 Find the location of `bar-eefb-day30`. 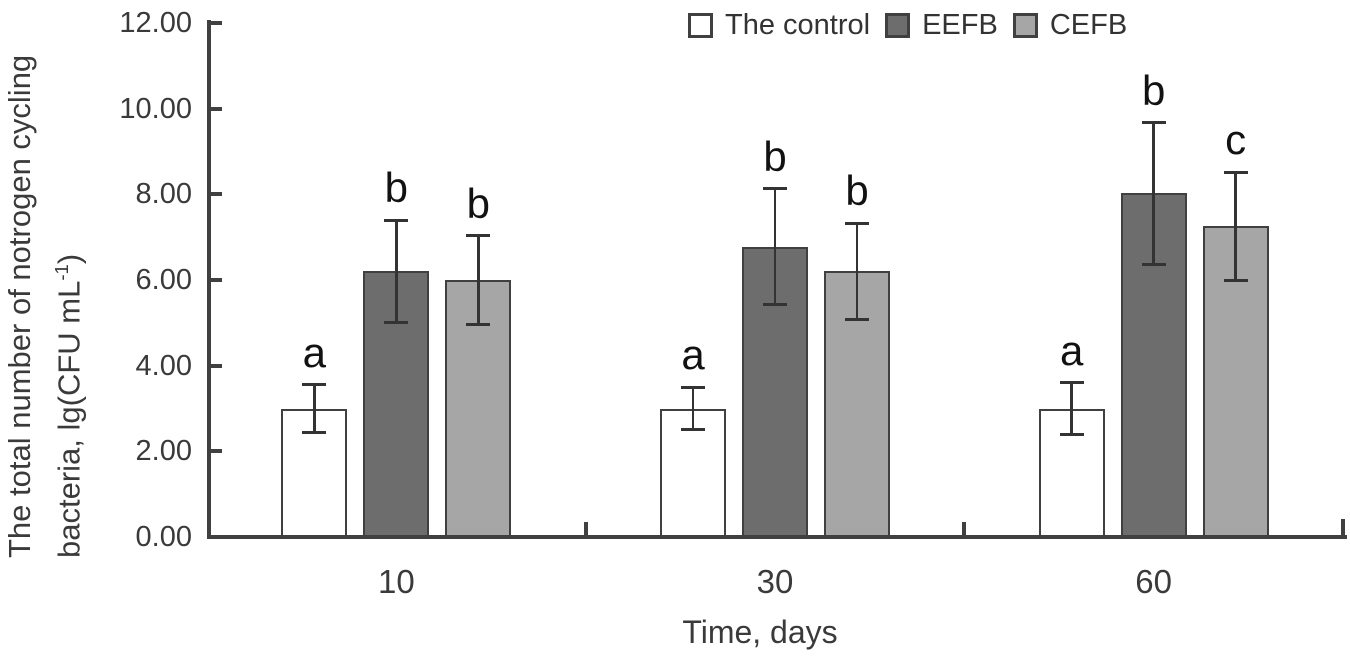

bar-eefb-day30 is located at coordinates (775, 392).